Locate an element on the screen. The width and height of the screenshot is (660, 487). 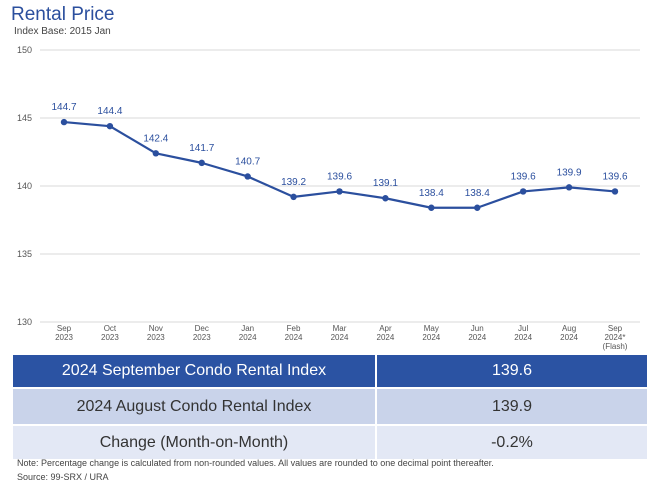
table-row-change: Change (Month-on-Month) -0.2% is located at coordinates (330, 442).